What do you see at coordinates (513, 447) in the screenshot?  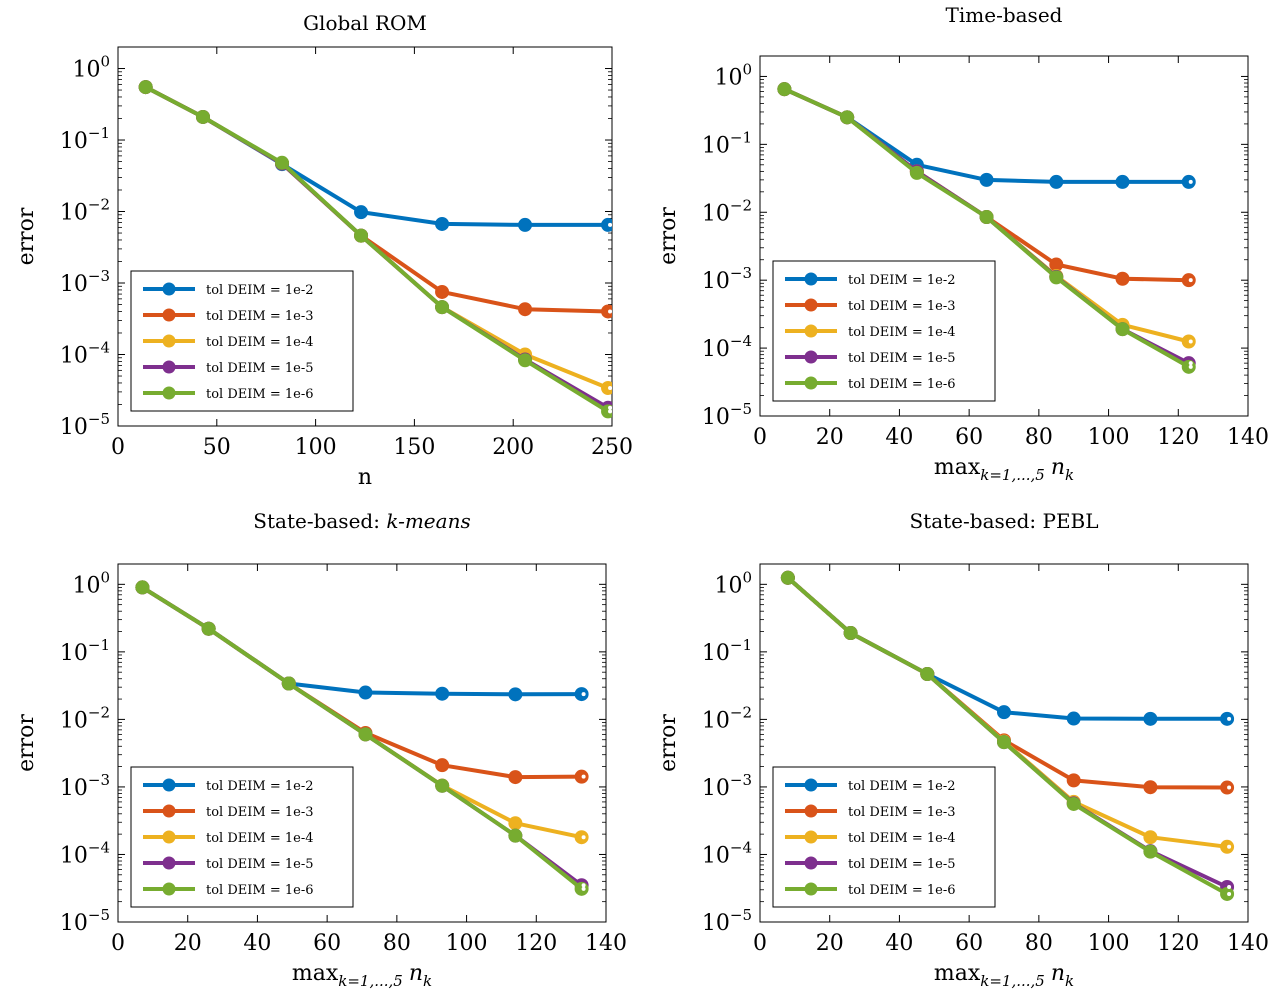 I see `x-tick-label: 200` at bounding box center [513, 447].